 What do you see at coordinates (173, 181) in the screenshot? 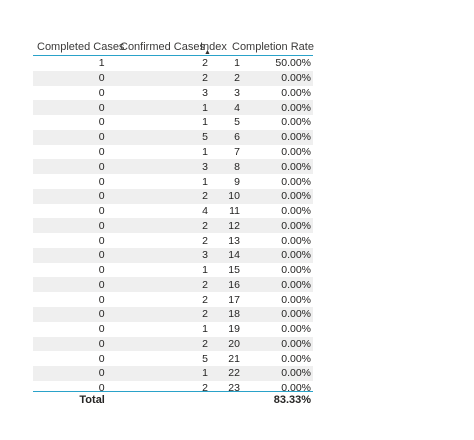
I see `table-row: 0 1 9 0.00%` at bounding box center [173, 181].